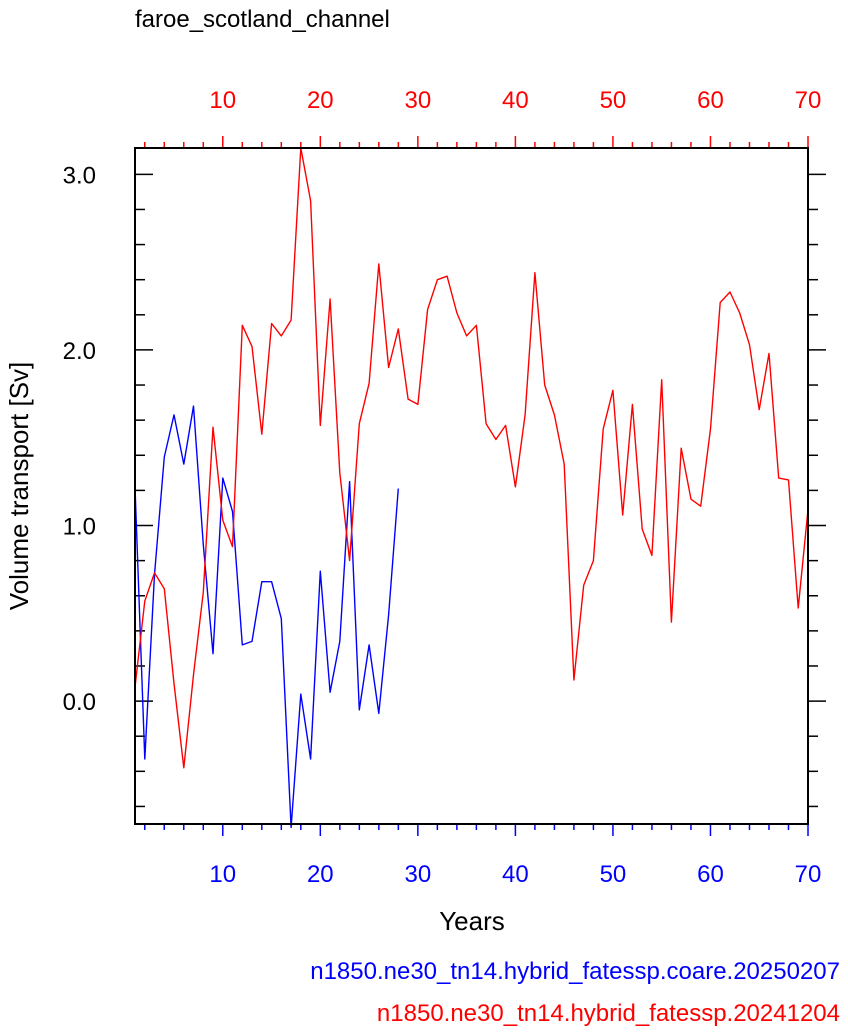 The width and height of the screenshot is (848, 1035). What do you see at coordinates (613, 100) in the screenshot?
I see `top-x-tick-label: 50` at bounding box center [613, 100].